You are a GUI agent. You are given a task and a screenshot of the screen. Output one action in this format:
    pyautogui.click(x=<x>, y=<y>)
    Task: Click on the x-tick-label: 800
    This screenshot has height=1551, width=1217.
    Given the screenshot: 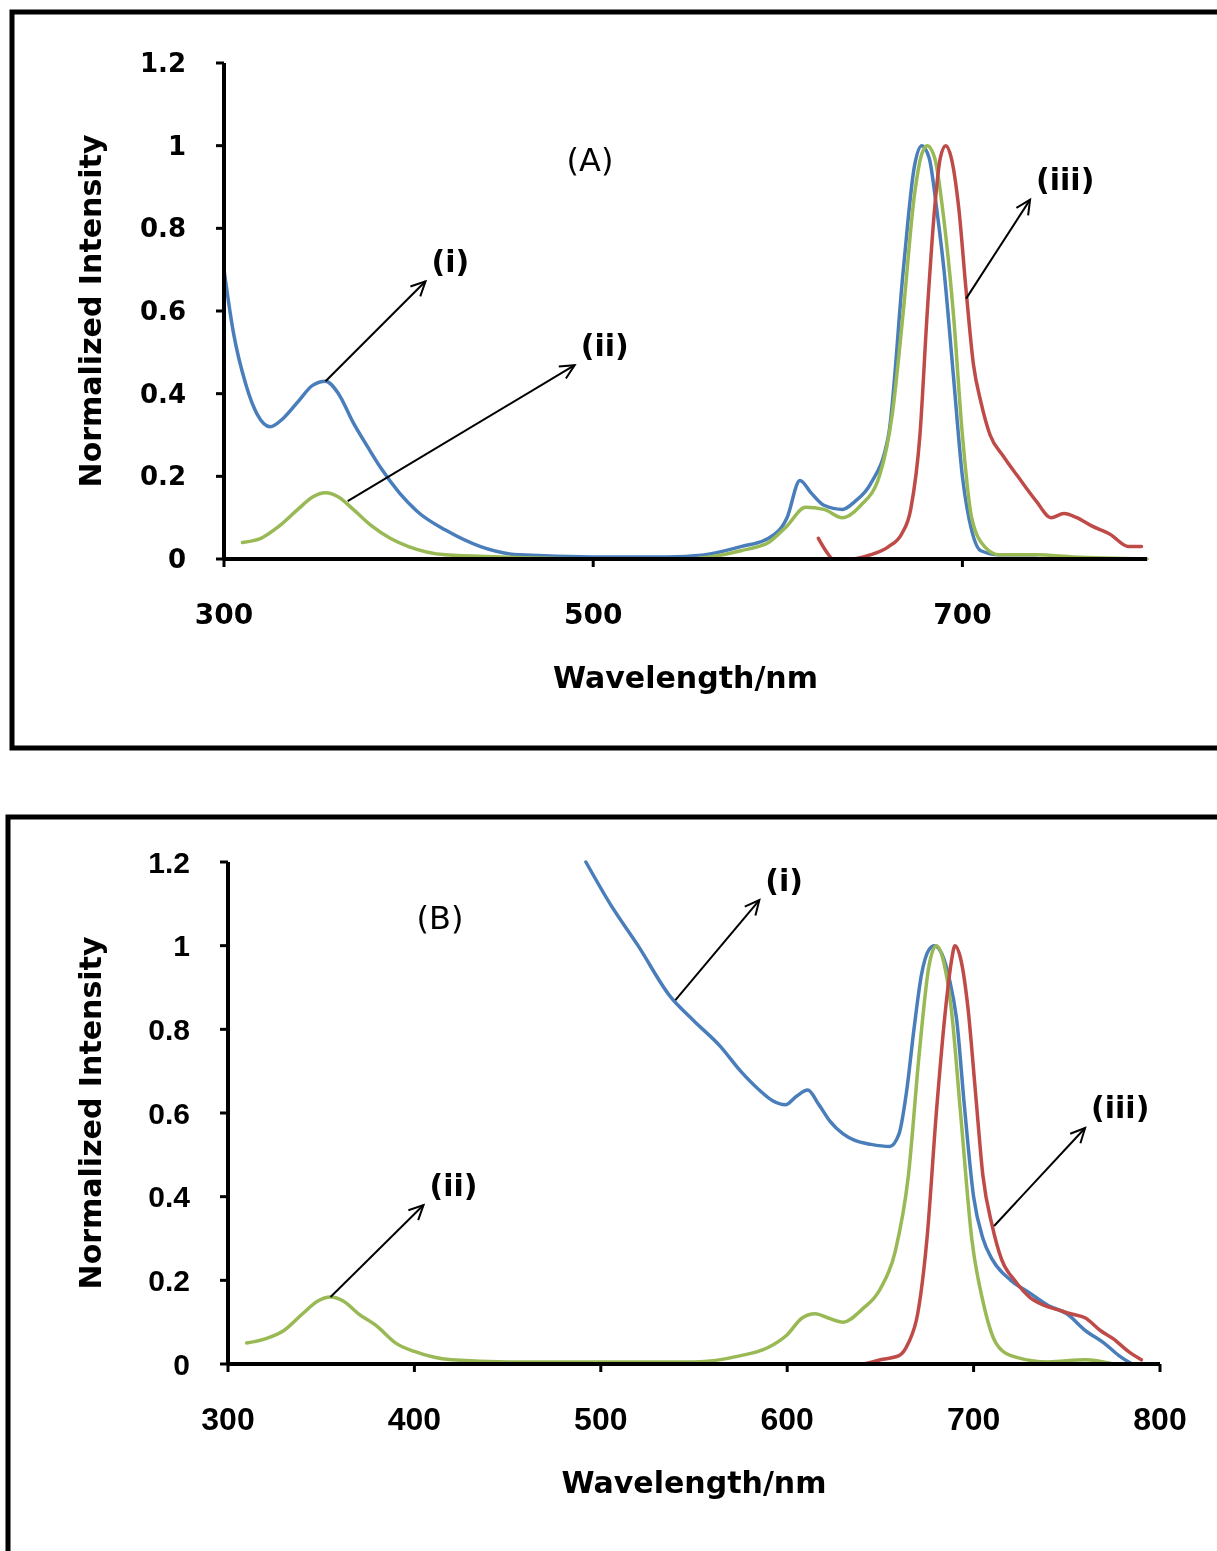 What is the action you would take?
    pyautogui.click(x=1160, y=1419)
    